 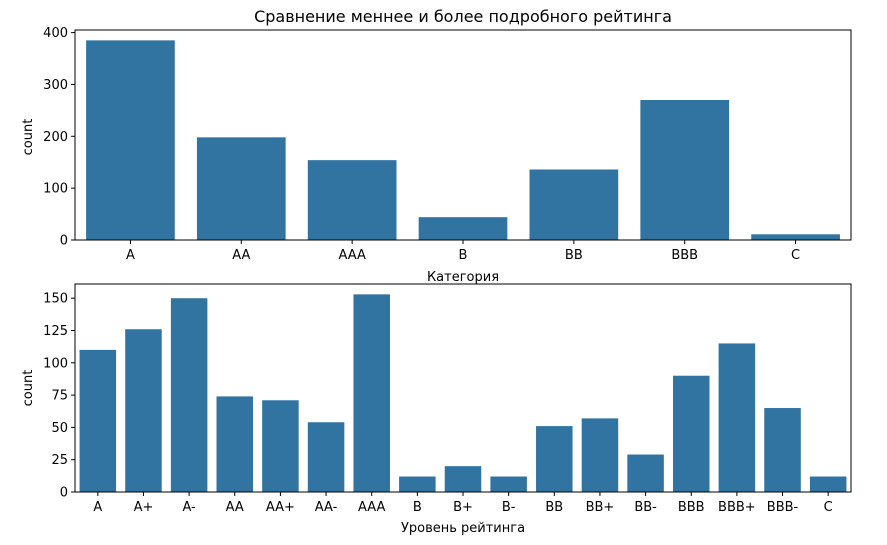 What do you see at coordinates (280, 507) in the screenshot?
I see `x-tick-label-bottom: AA+` at bounding box center [280, 507].